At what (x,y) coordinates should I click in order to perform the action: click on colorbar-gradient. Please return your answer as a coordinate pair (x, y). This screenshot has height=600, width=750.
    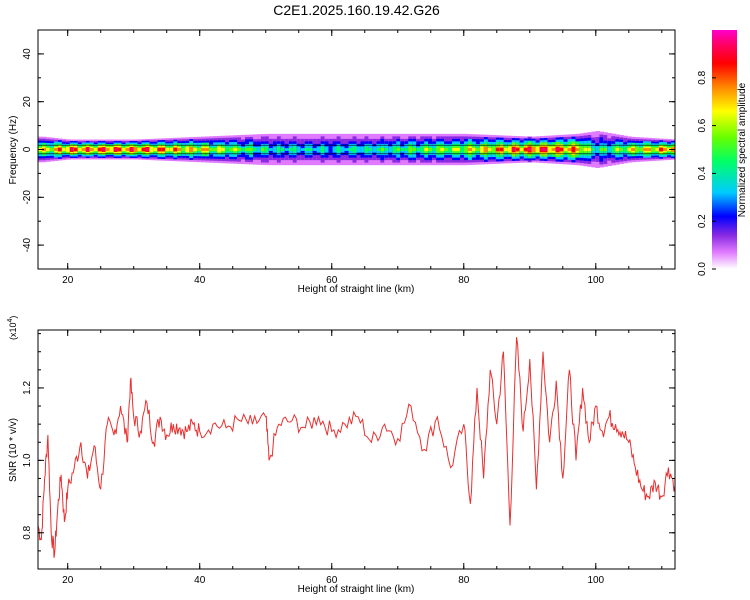
    Looking at the image, I should click on (724, 149).